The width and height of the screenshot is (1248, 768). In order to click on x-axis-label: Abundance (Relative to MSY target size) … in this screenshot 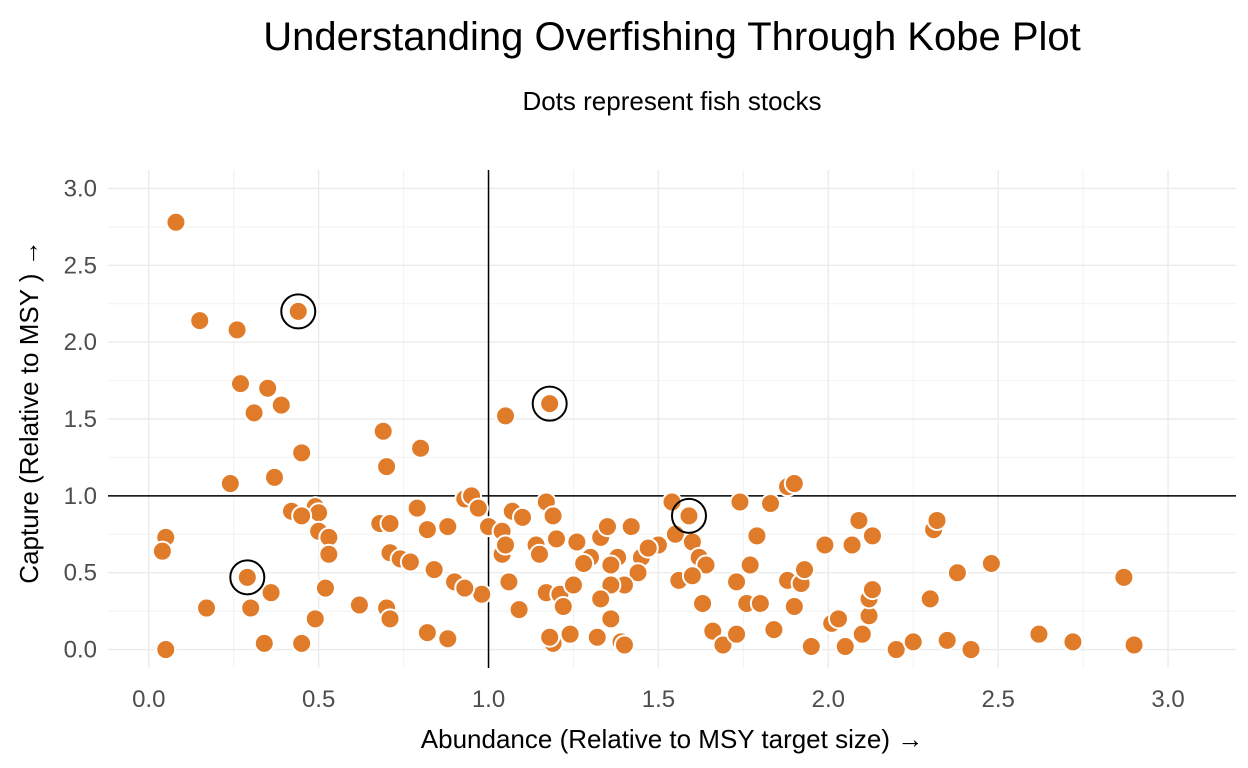, I will do `click(672, 739)`.